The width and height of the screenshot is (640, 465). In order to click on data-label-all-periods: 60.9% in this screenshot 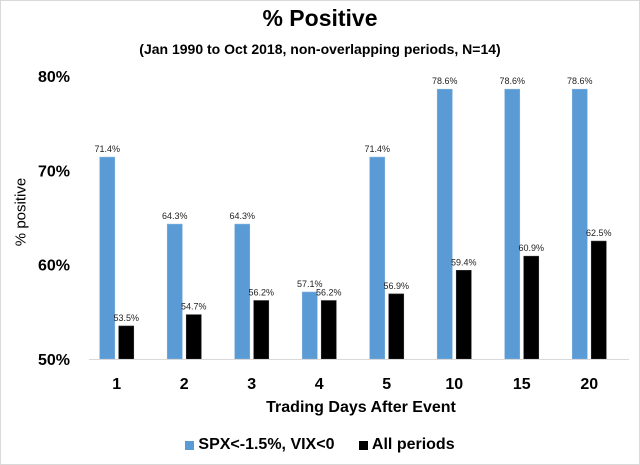, I will do `click(531, 248)`.